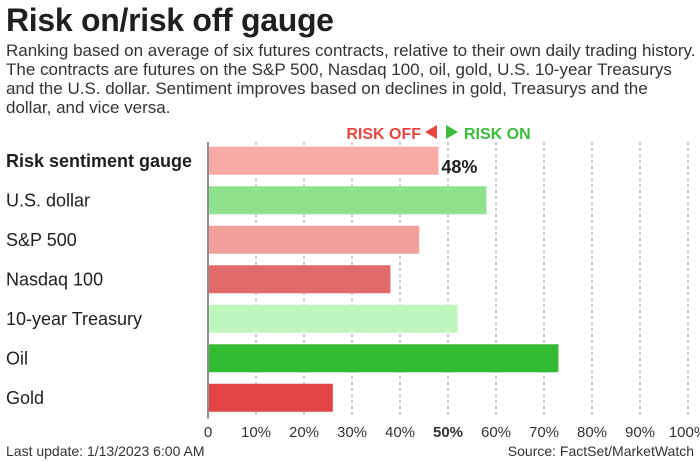 The height and width of the screenshot is (462, 700). I want to click on risk-off-arrow-icon, so click(431, 132).